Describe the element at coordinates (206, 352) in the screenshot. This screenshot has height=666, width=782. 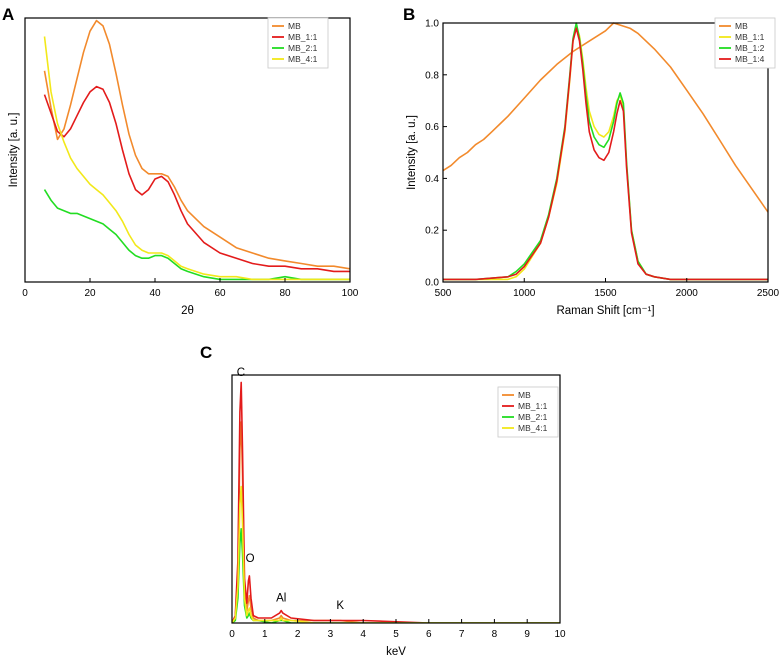
I see `panel-label-c: C` at that location.